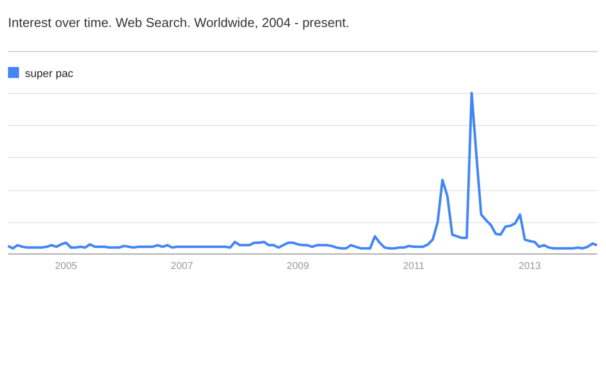 This screenshot has width=606, height=385. What do you see at coordinates (530, 266) in the screenshot?
I see `x-tick-label: 2013` at bounding box center [530, 266].